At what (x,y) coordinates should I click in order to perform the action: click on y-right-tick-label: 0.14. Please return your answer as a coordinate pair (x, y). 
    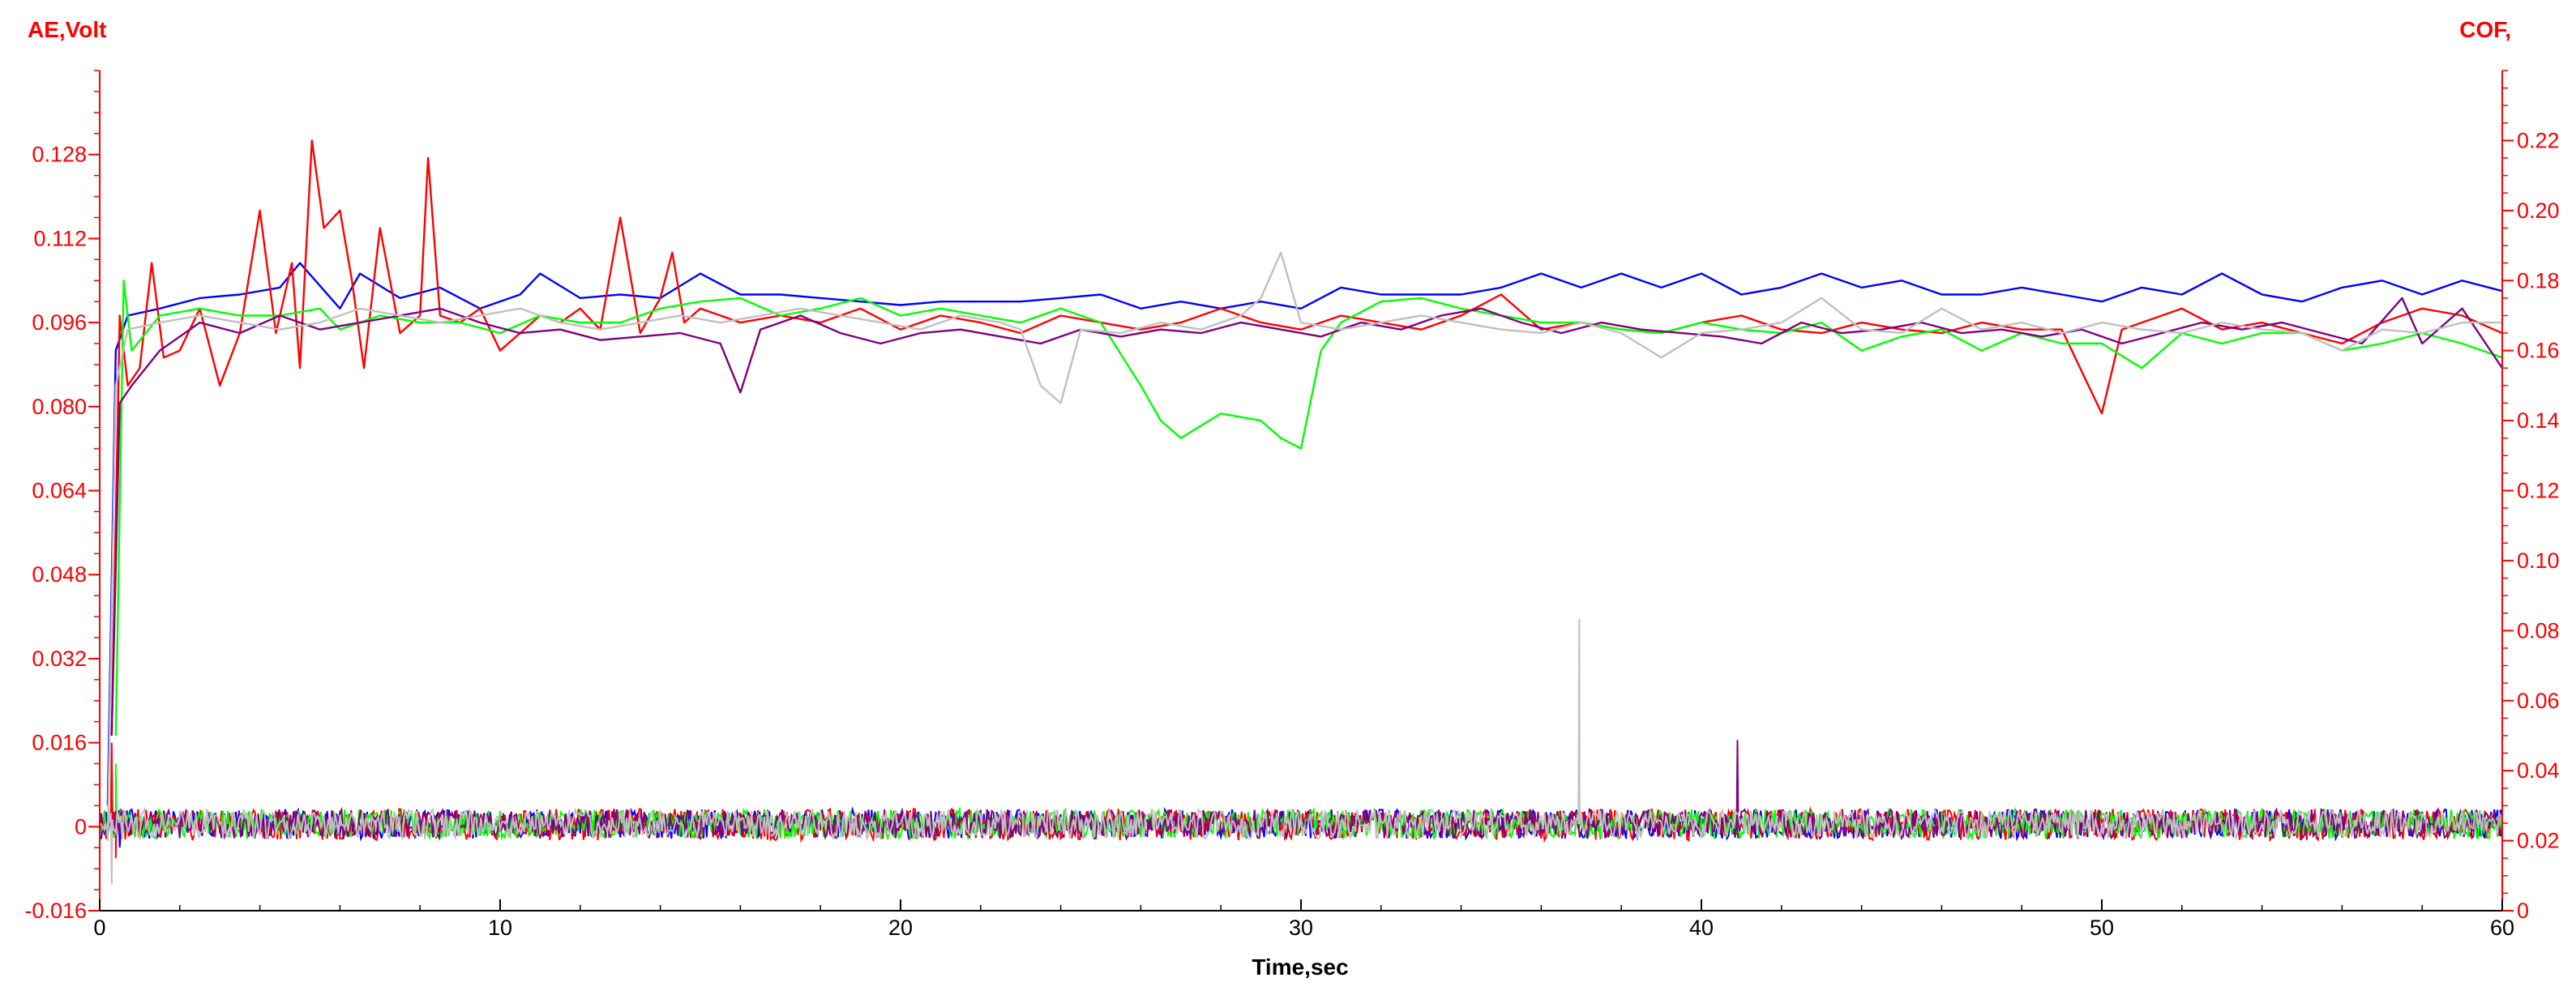
    Looking at the image, I should click on (2538, 421).